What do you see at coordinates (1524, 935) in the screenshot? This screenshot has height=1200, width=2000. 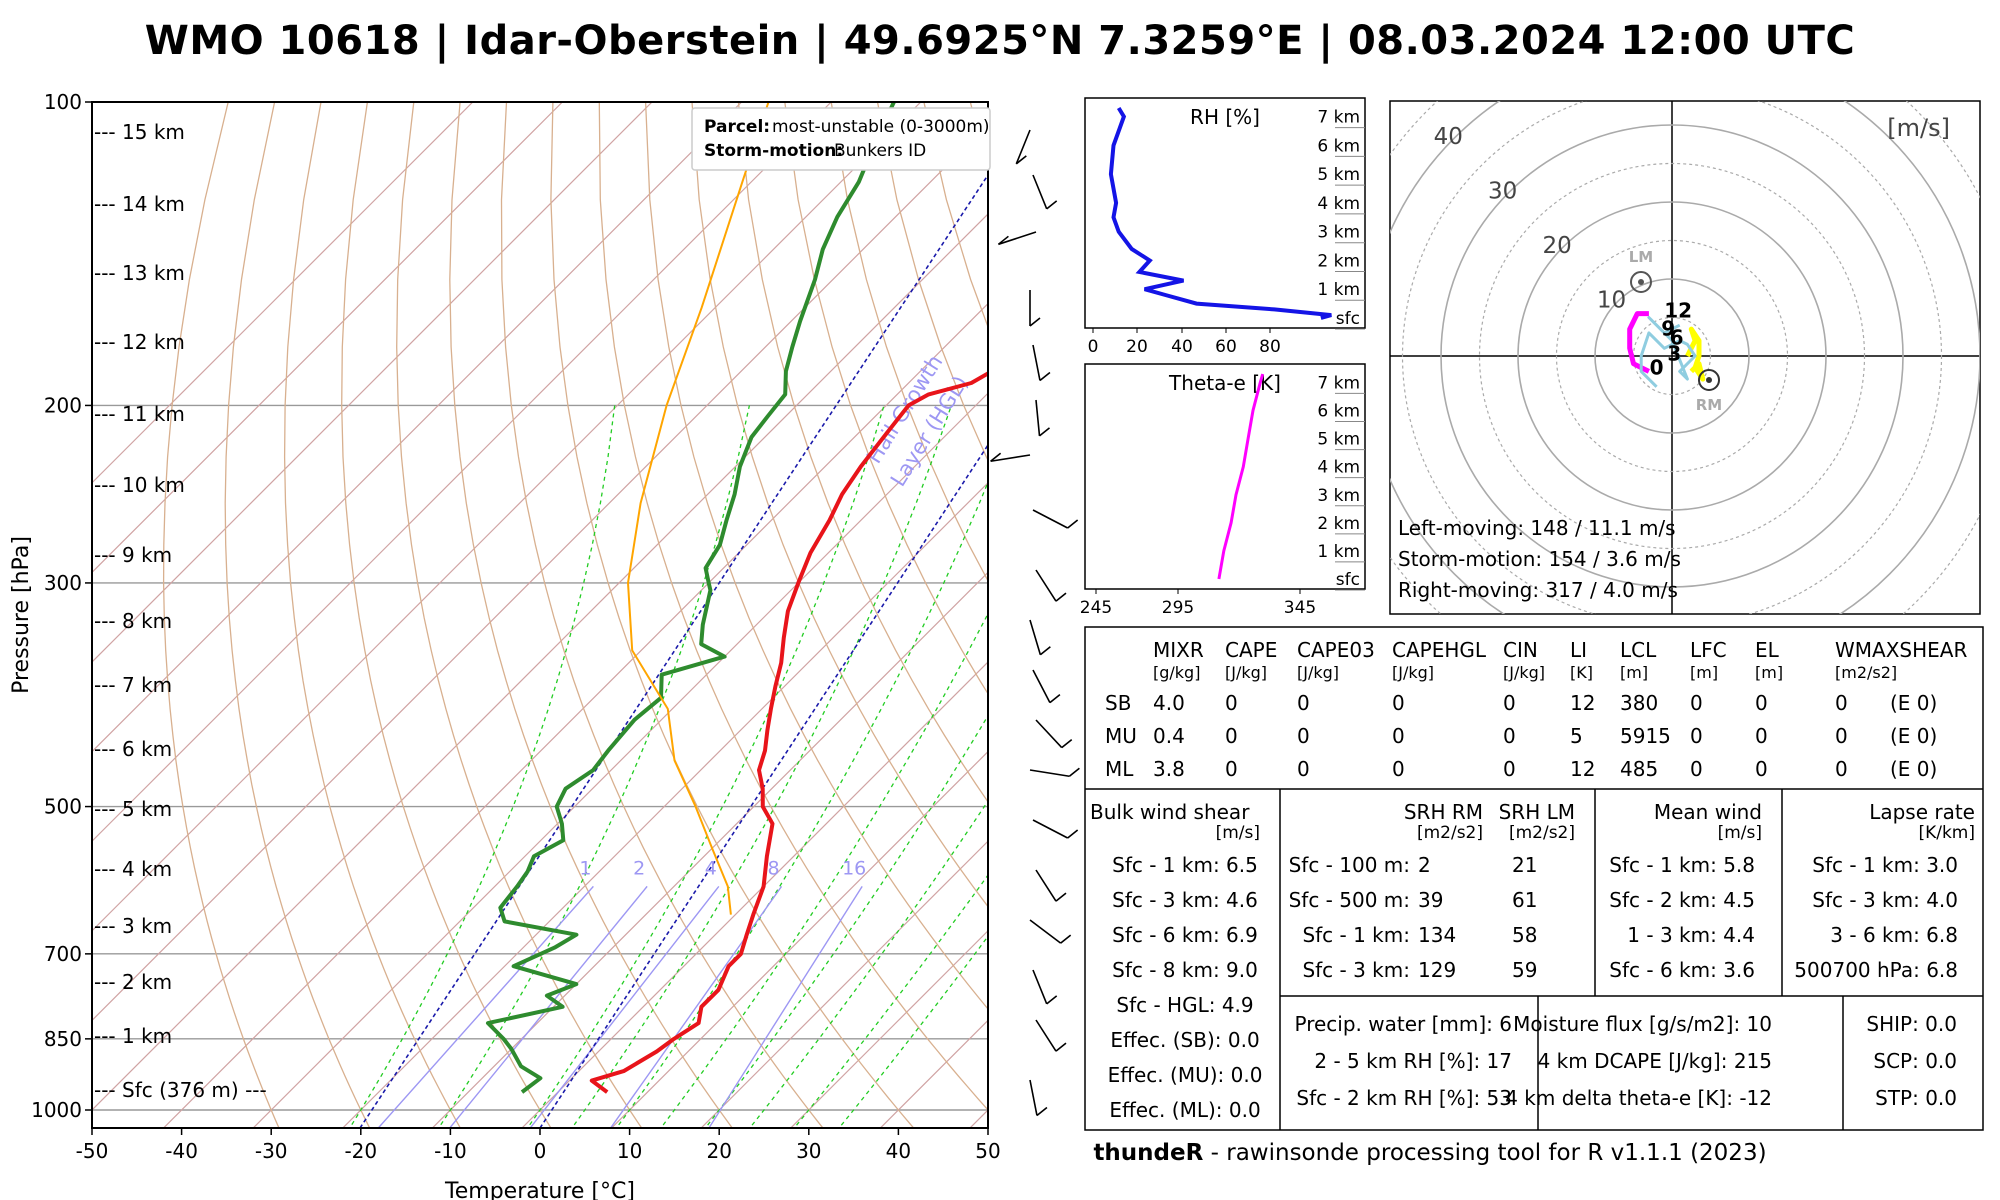 I see `srh-row-lm: 58` at bounding box center [1524, 935].